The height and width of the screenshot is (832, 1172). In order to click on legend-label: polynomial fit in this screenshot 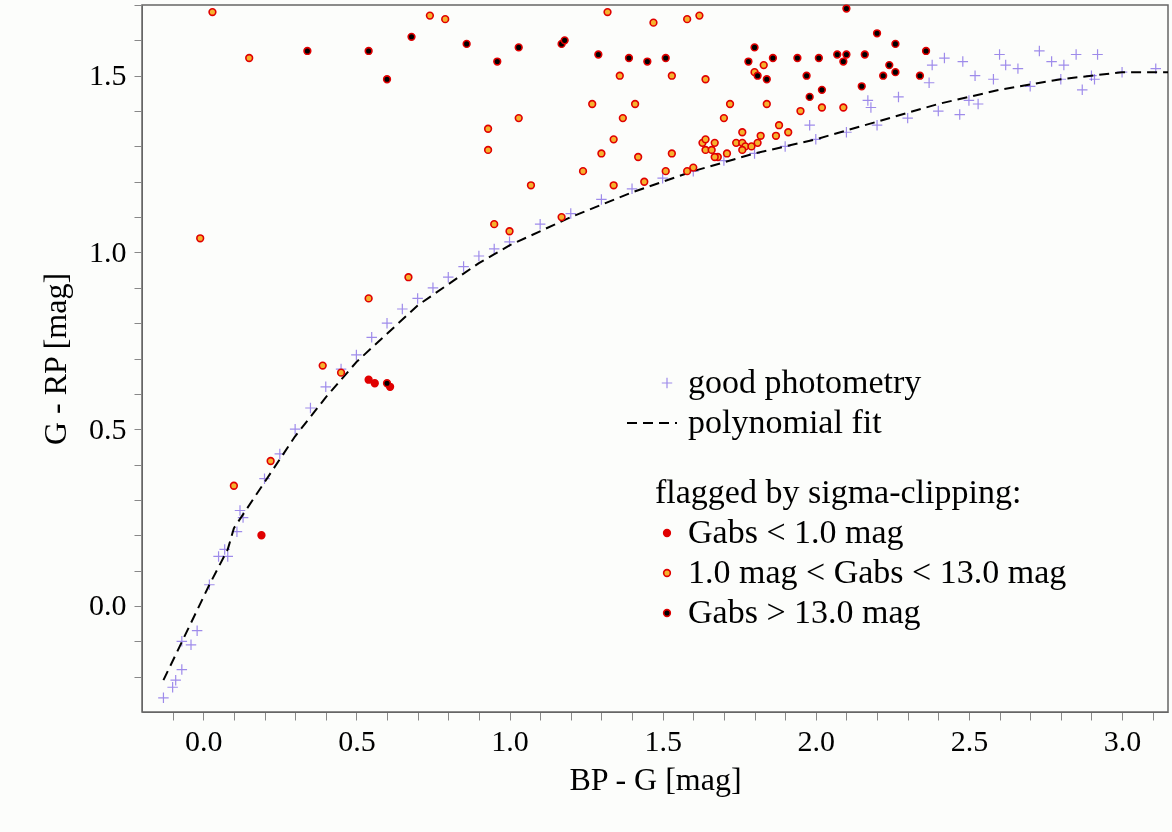, I will do `click(785, 421)`.